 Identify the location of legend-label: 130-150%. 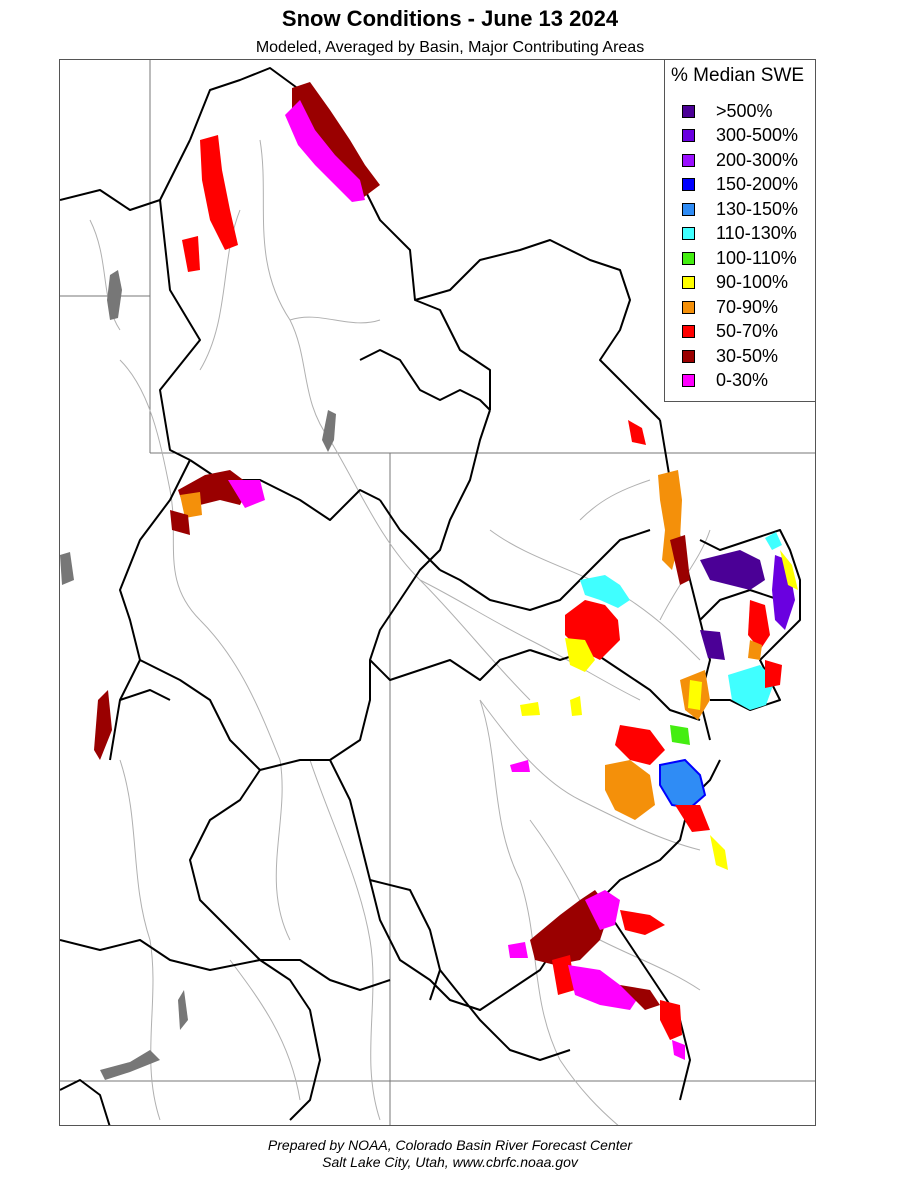
(757, 208).